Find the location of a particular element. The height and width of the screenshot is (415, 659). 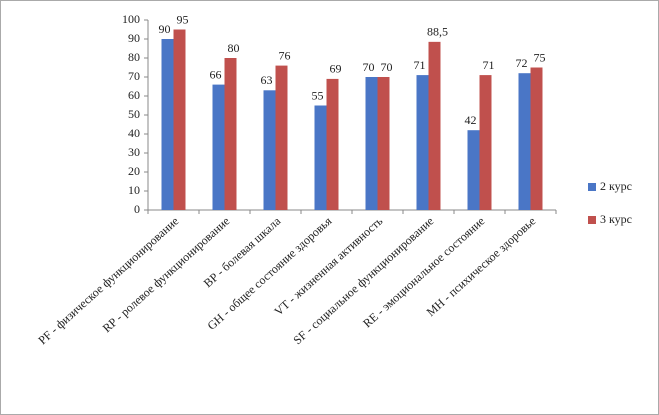

data-label: 95 is located at coordinates (183, 19).